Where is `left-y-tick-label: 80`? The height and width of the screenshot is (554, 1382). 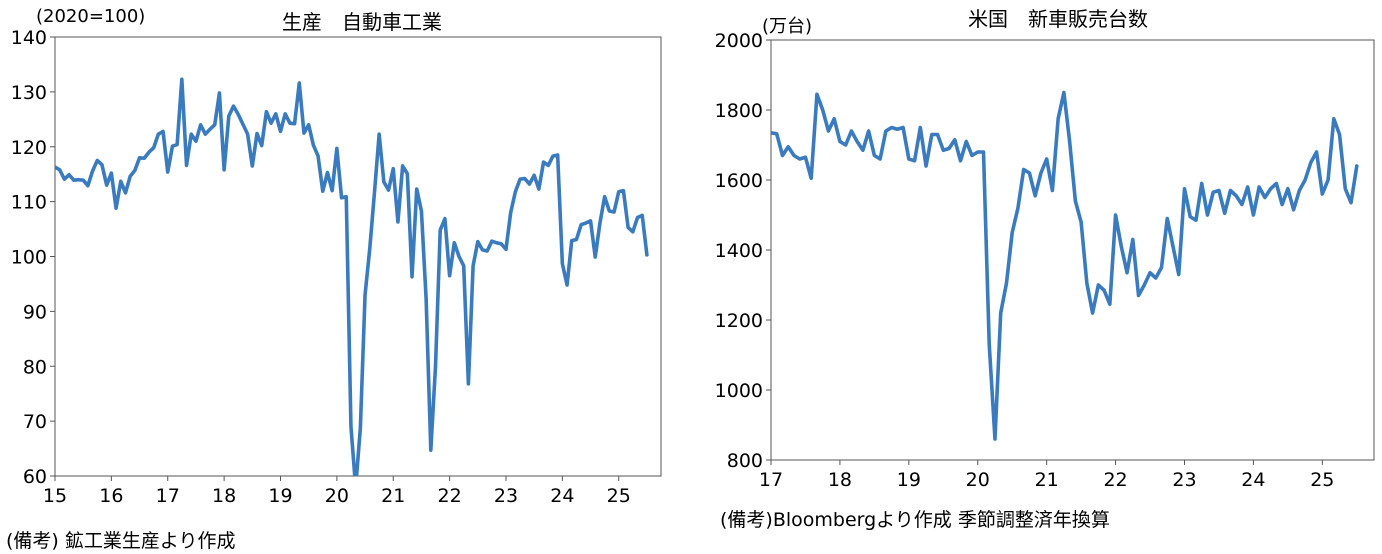
left-y-tick-label: 80 is located at coordinates (35, 367).